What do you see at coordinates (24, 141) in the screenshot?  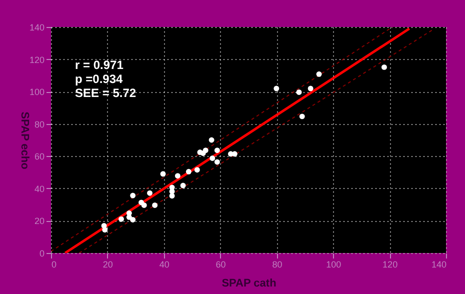 I see `y-axis-title: SPAP echo` at bounding box center [24, 141].